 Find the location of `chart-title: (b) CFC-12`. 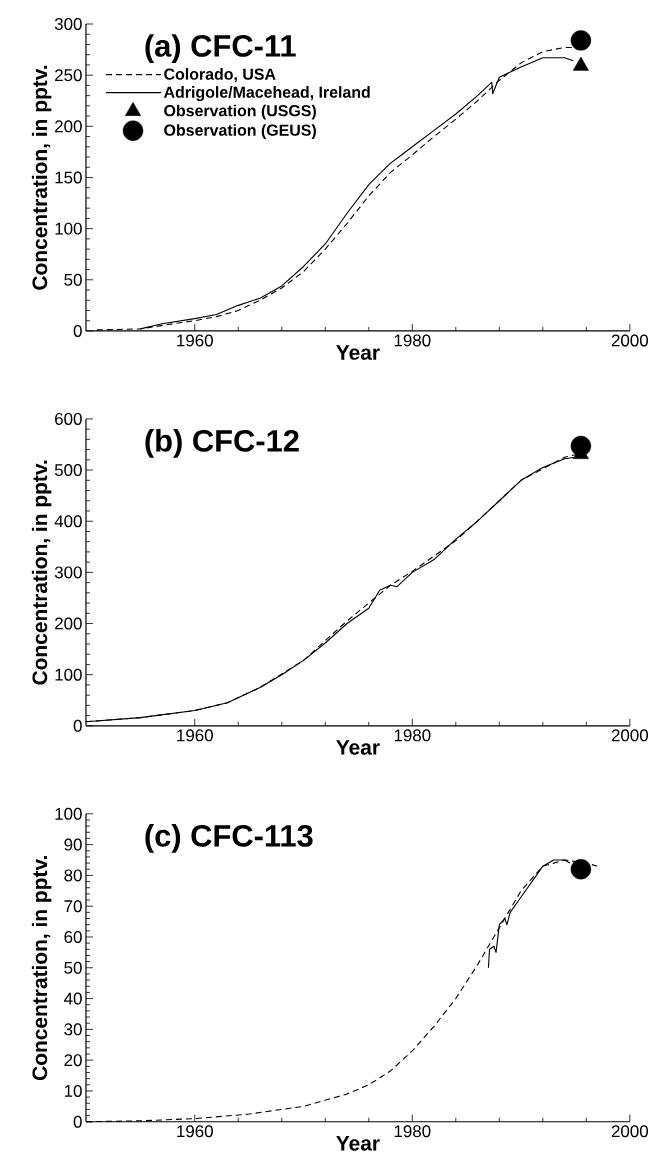

chart-title: (b) CFC-12 is located at coordinates (222, 443).